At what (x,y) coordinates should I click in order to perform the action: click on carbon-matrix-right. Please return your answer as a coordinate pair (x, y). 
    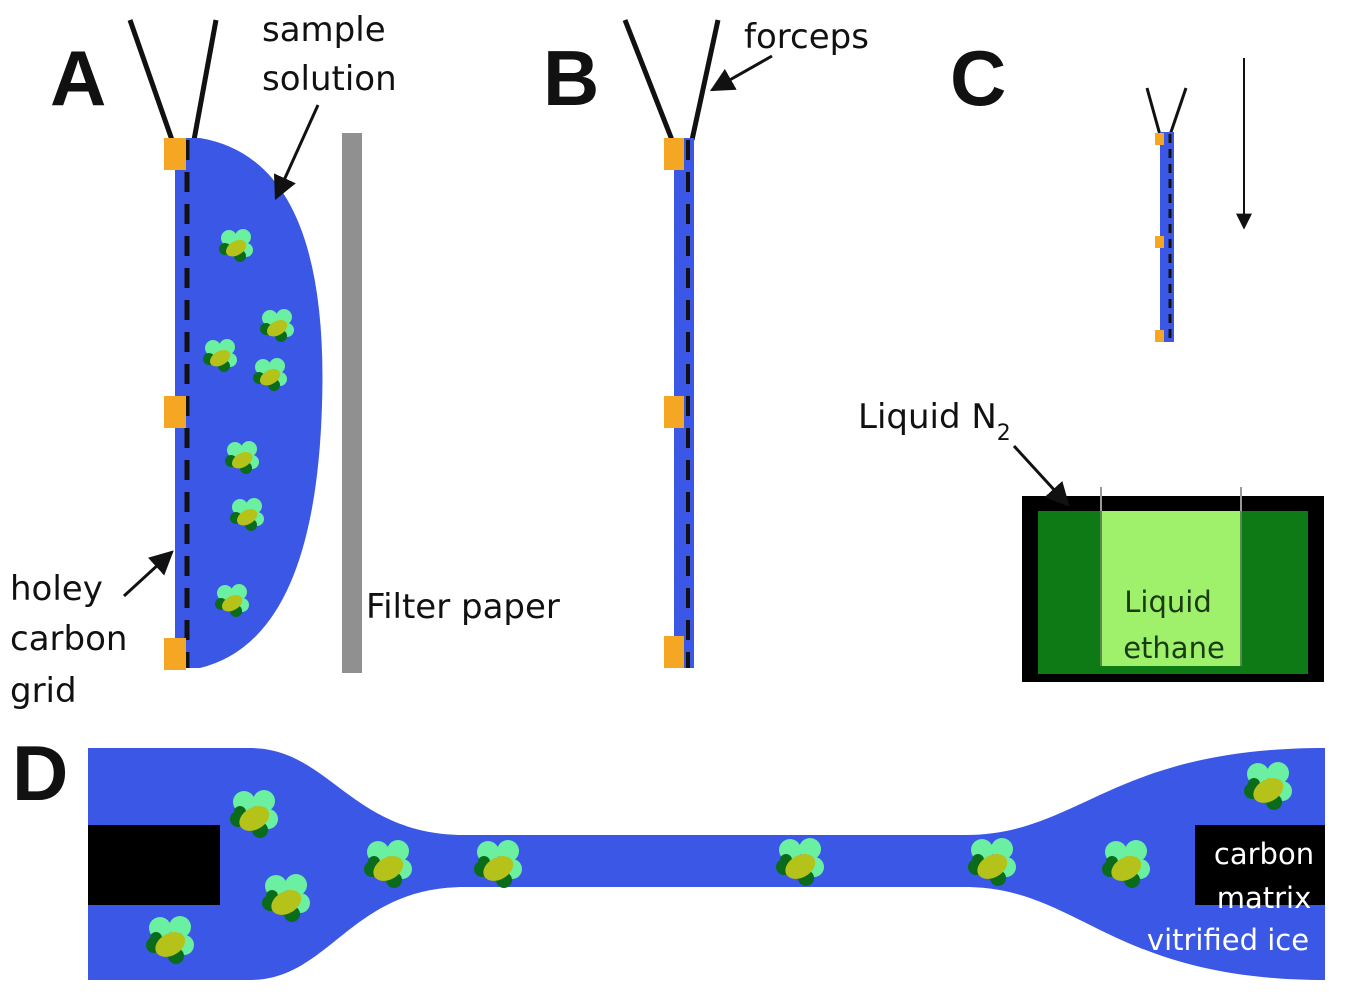
    Looking at the image, I should click on (1260, 865).